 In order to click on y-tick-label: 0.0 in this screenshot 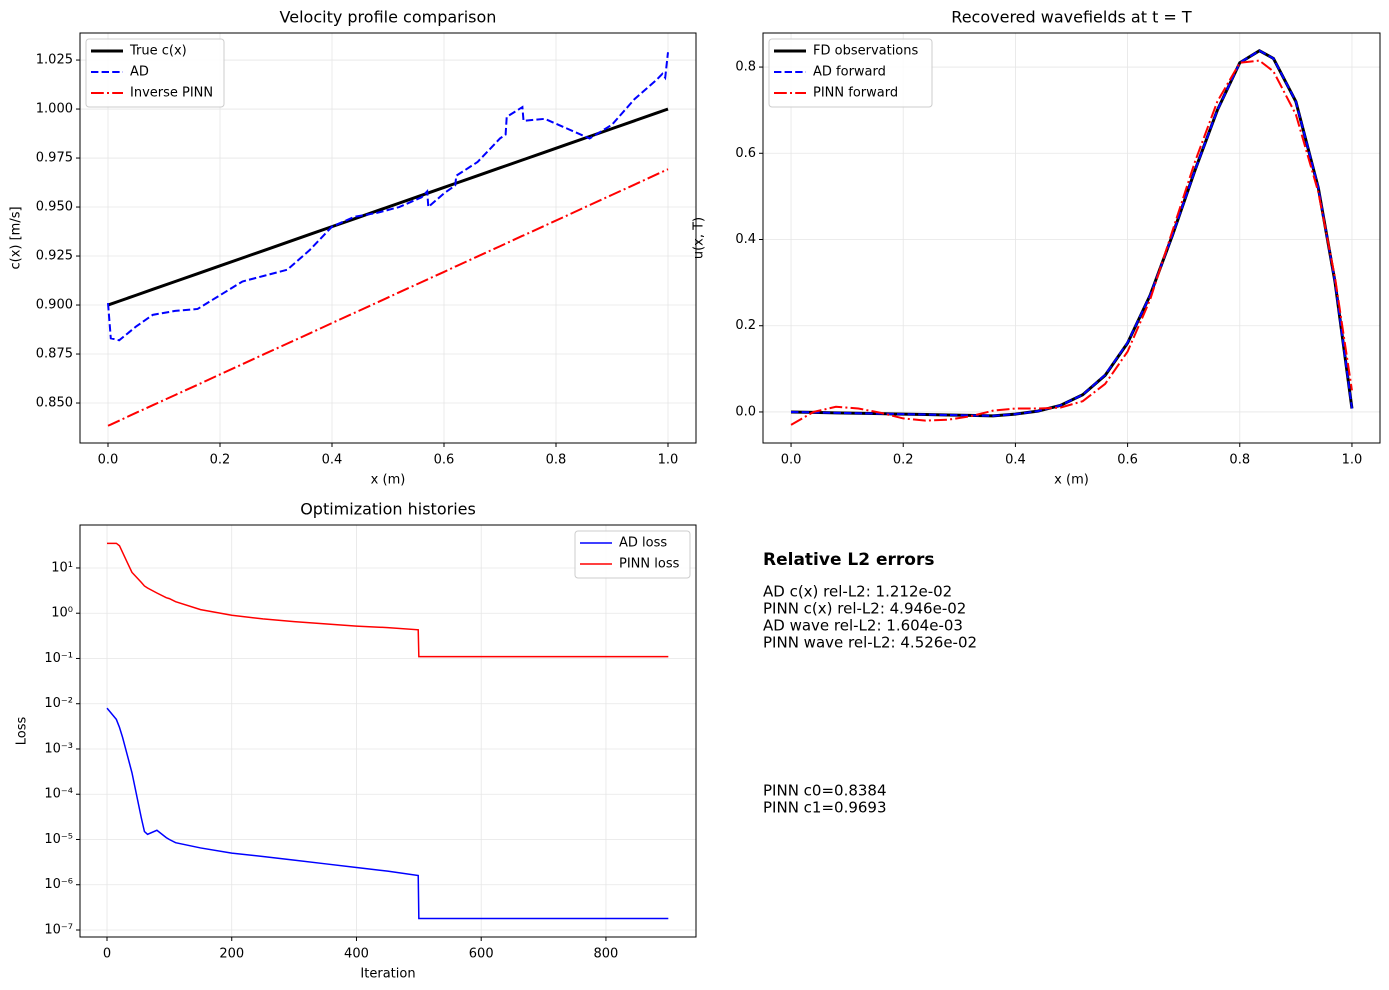, I will do `click(745, 411)`.